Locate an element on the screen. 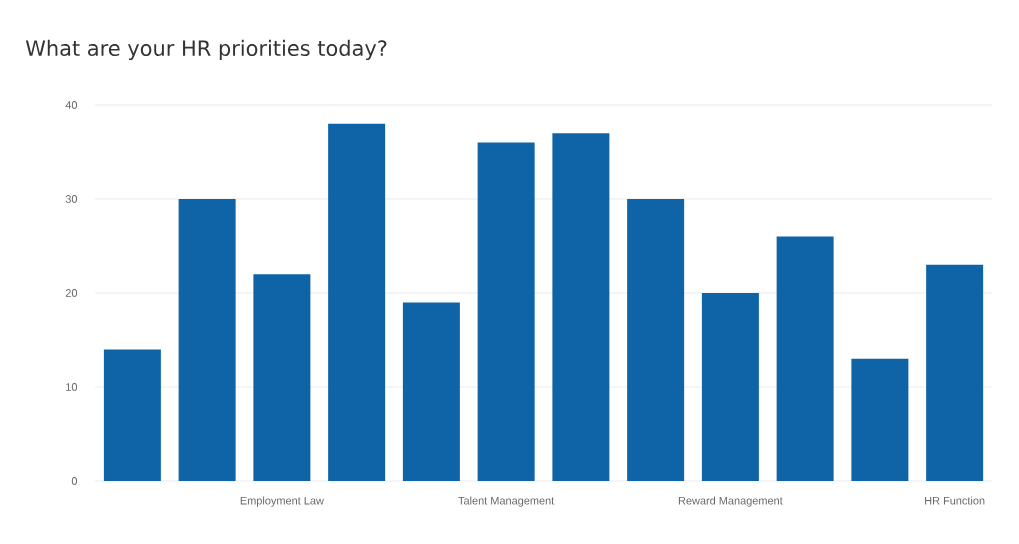 The image size is (1019, 544). y-tick-label: 40 is located at coordinates (71, 105).